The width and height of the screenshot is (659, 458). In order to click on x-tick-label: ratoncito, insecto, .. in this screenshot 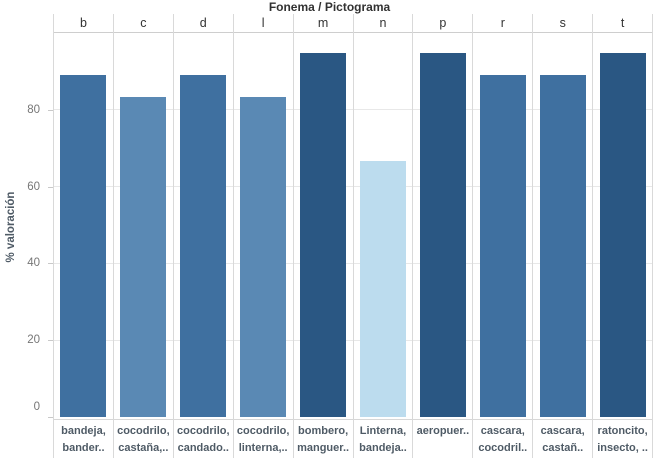, I will do `click(622, 439)`.